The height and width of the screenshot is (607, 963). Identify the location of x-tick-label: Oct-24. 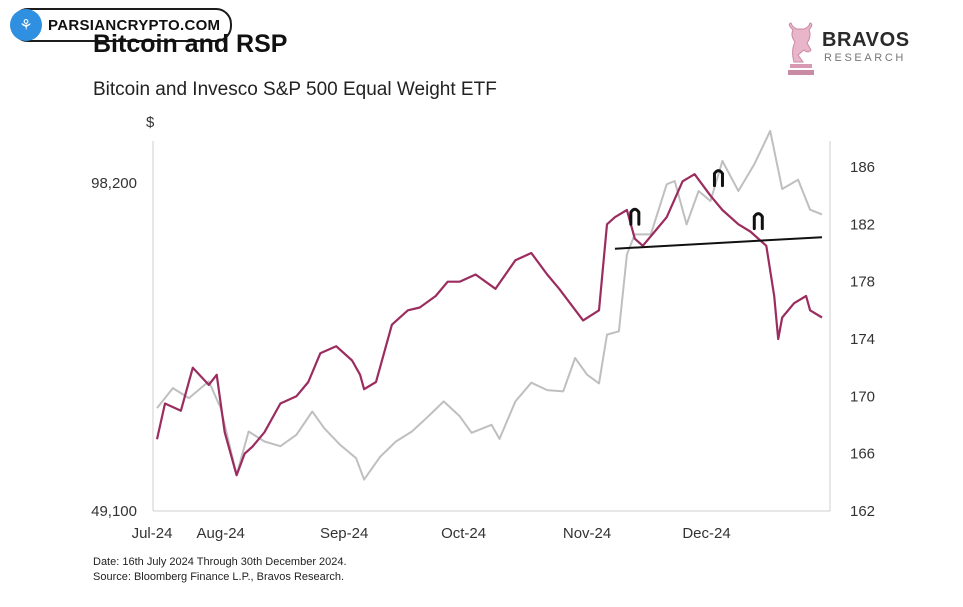
(463, 533).